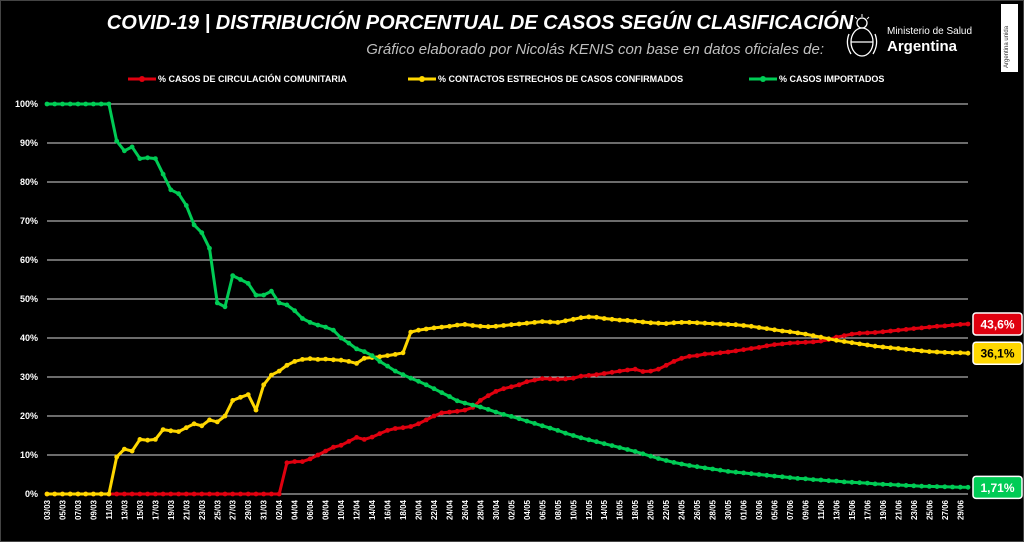  Describe the element at coordinates (341, 509) in the screenshot. I see `x-tick-label: 10/04` at that location.